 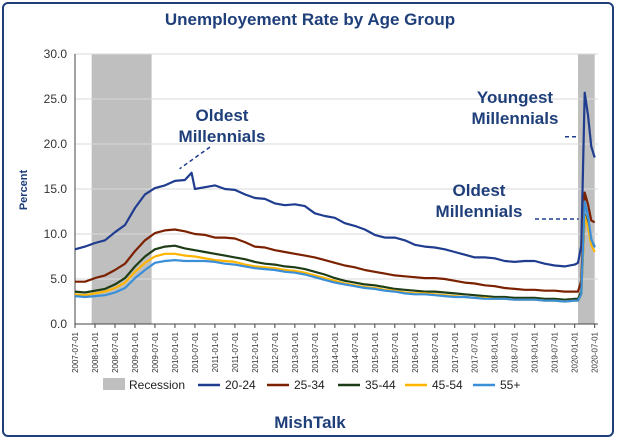 I want to click on legend-label-45-54: 45-54, so click(x=447, y=385).